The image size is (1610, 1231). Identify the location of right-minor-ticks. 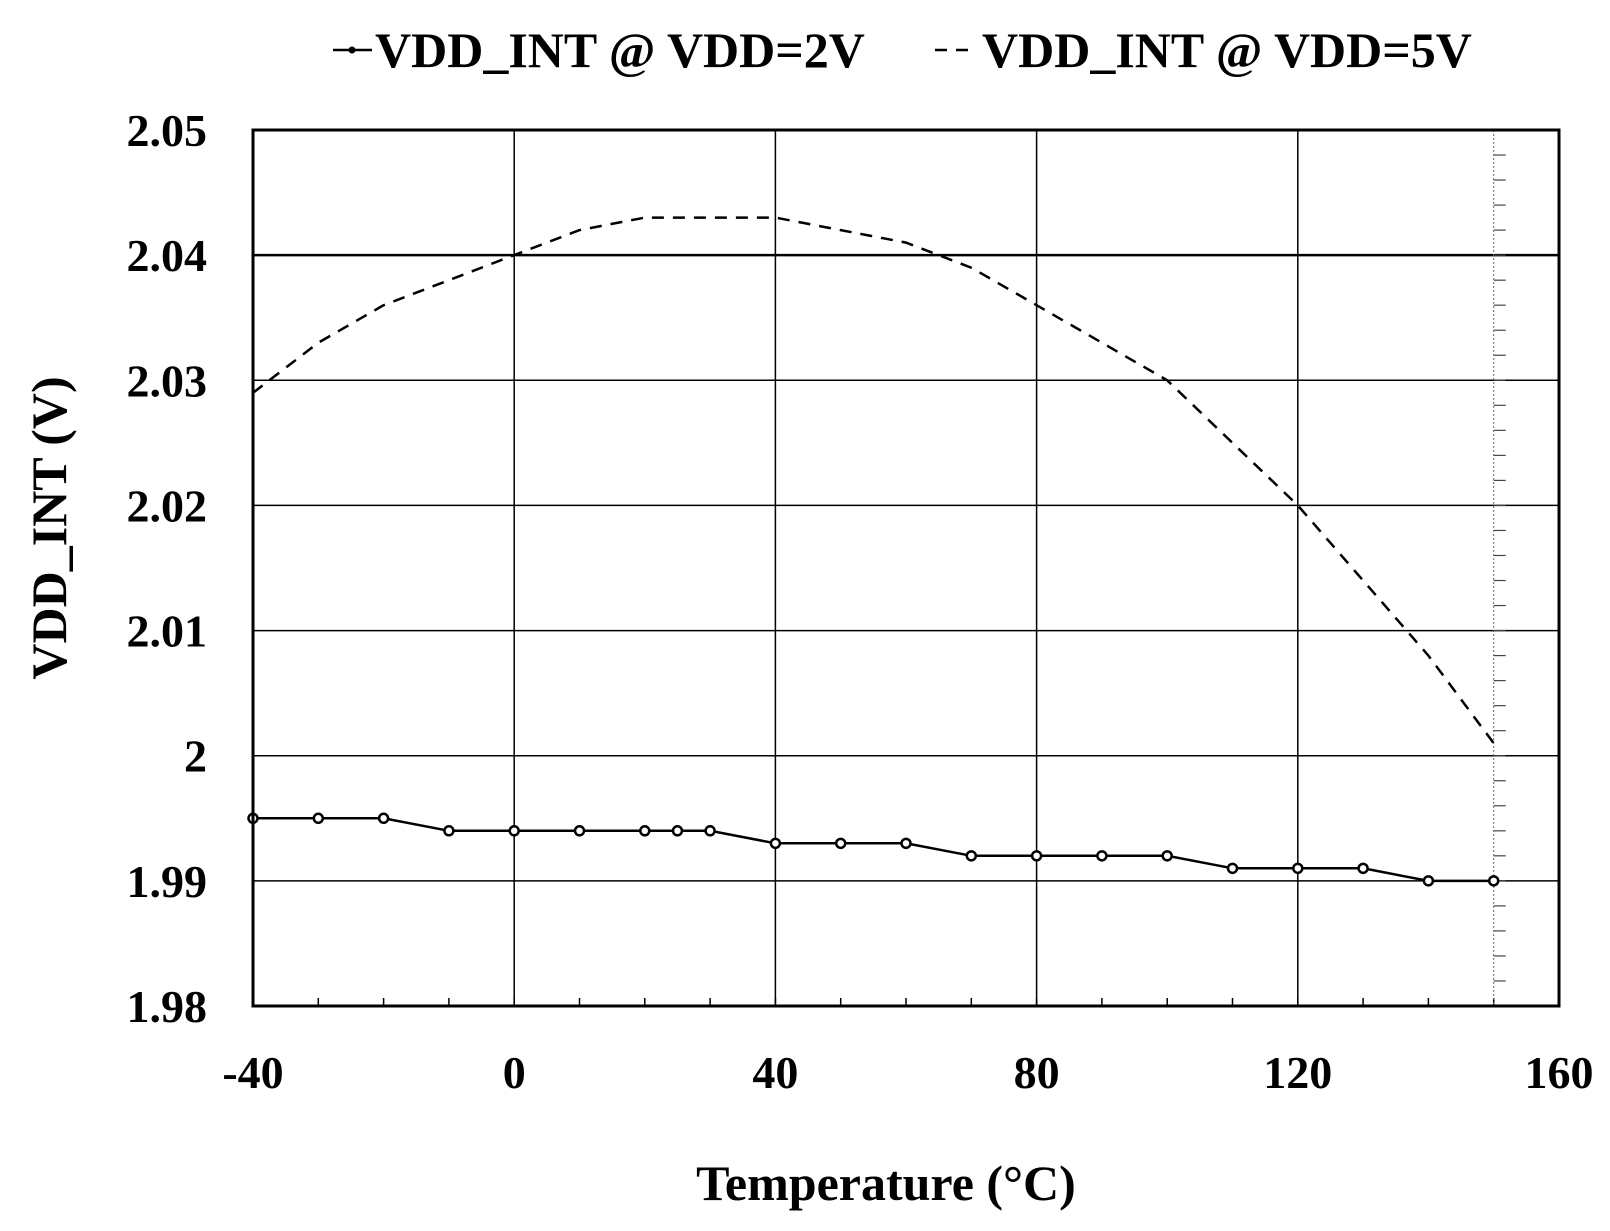
(1499, 568).